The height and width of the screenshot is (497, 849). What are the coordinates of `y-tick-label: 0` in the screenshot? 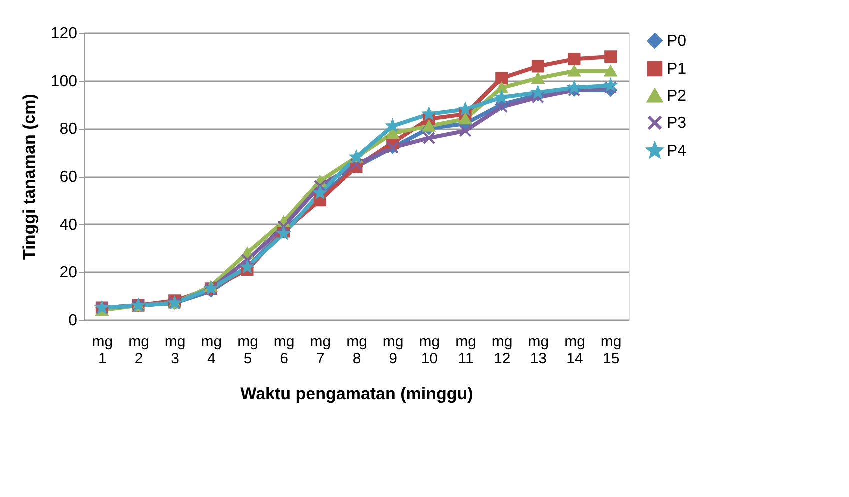 It's located at (73, 321).